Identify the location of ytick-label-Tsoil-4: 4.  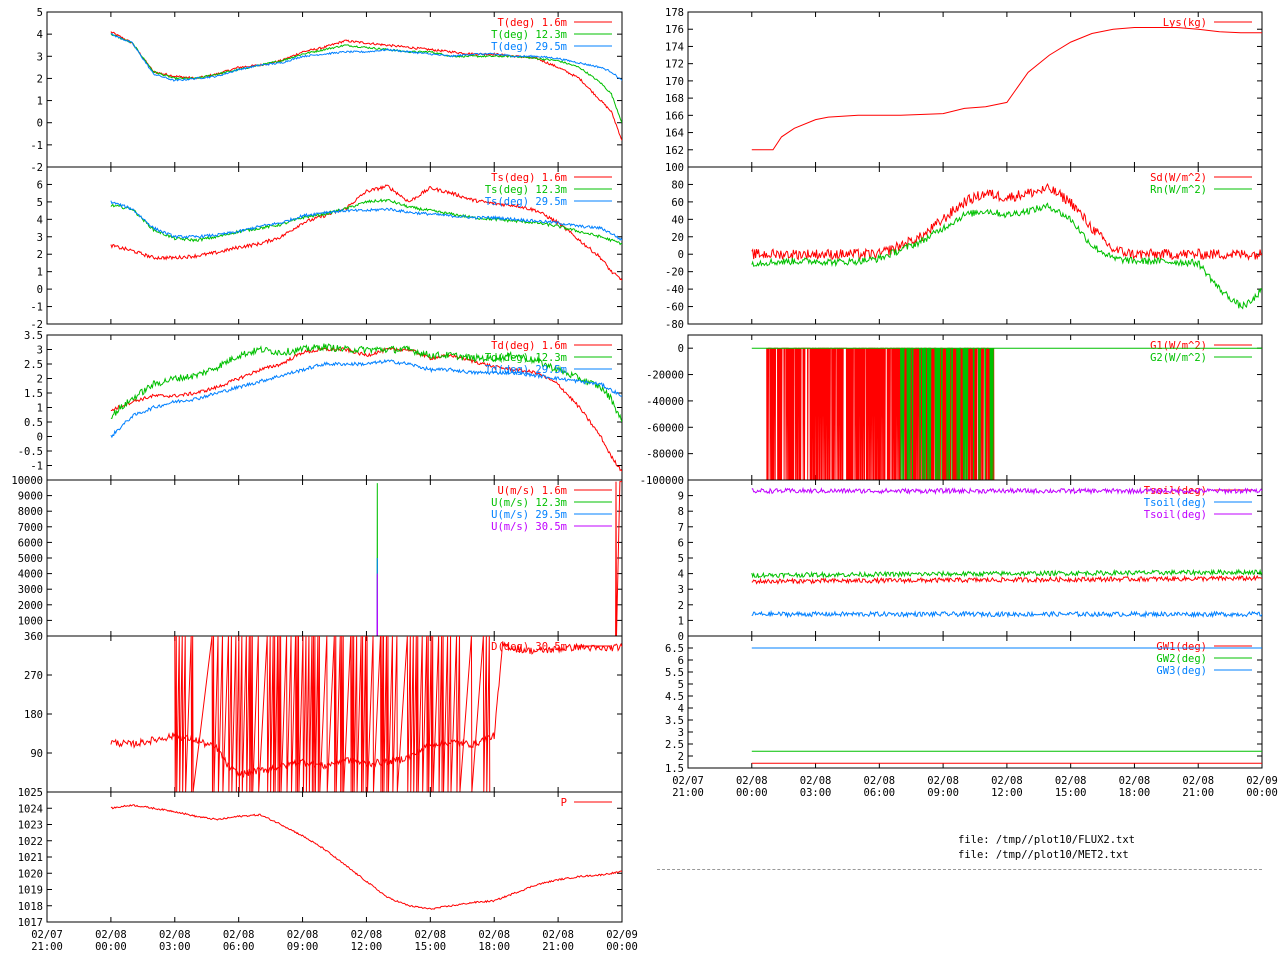
(681, 575).